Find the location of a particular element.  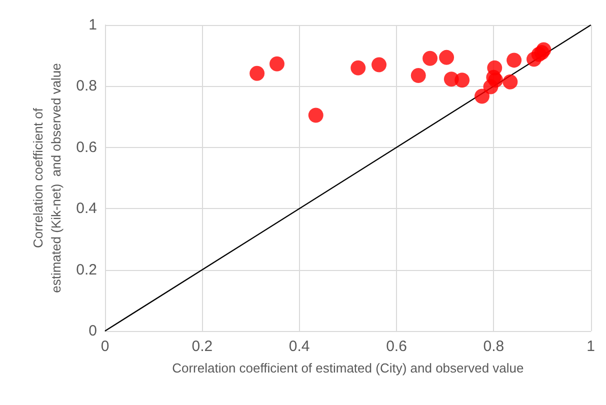

x-tick-label: 1 is located at coordinates (590, 346).